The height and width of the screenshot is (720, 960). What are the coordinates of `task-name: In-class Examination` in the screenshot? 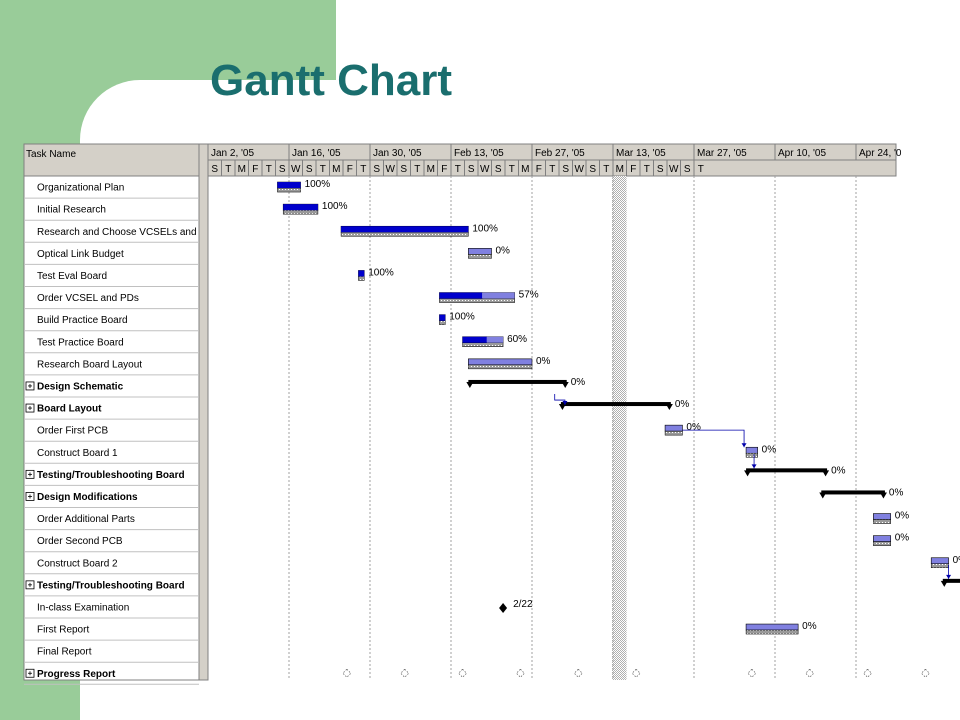 It's located at (83, 607).